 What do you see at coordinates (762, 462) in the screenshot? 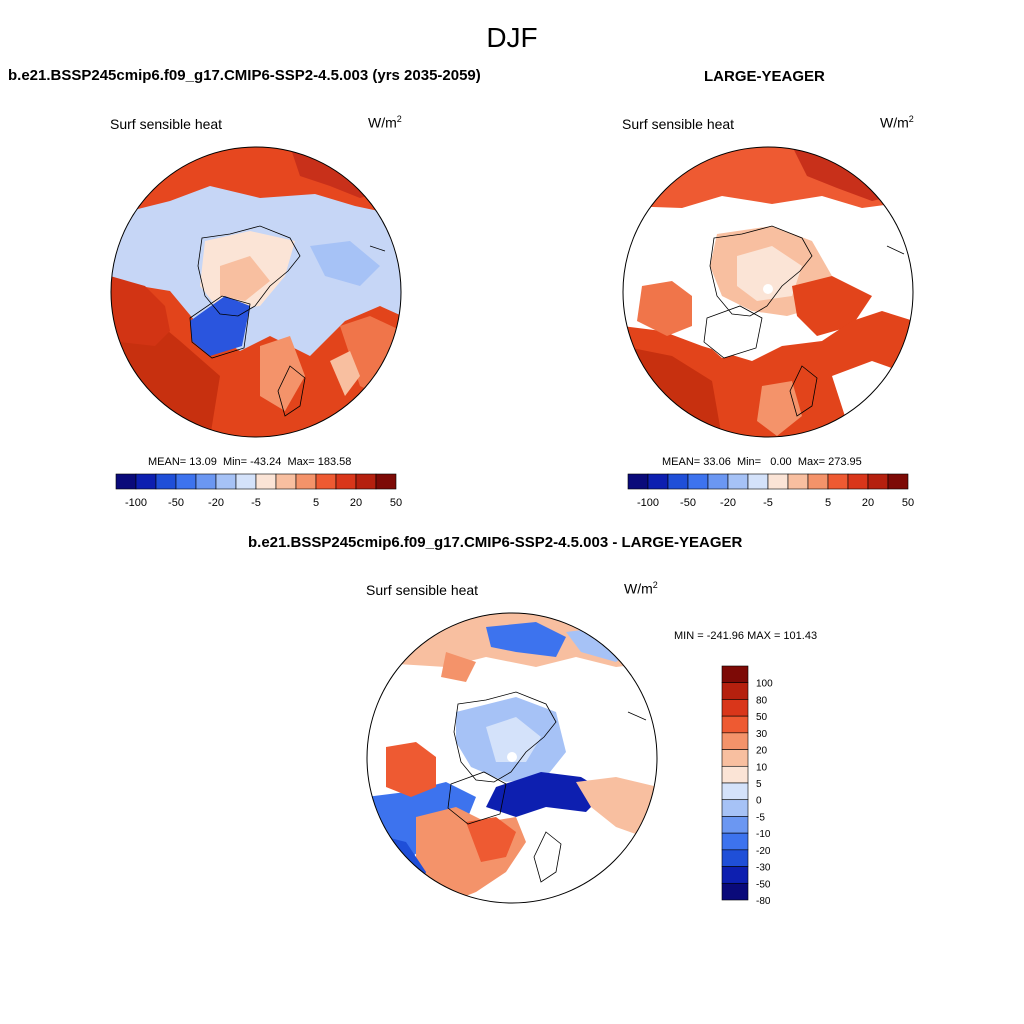
I see `right-stats: MEAN= 33.06 Min= 0.00 Max= 273.95` at bounding box center [762, 462].